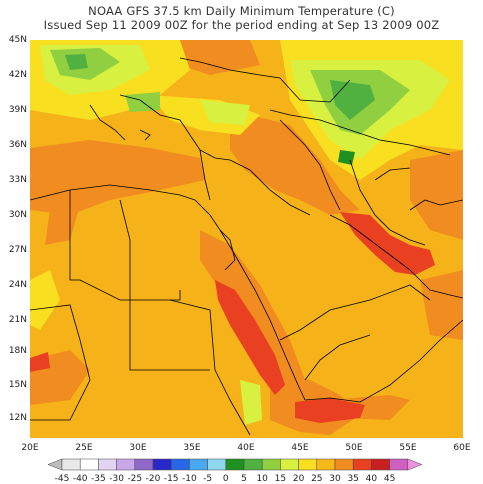 The width and height of the screenshot is (483, 484). I want to click on lat-label-27n: 27N, so click(17, 250).